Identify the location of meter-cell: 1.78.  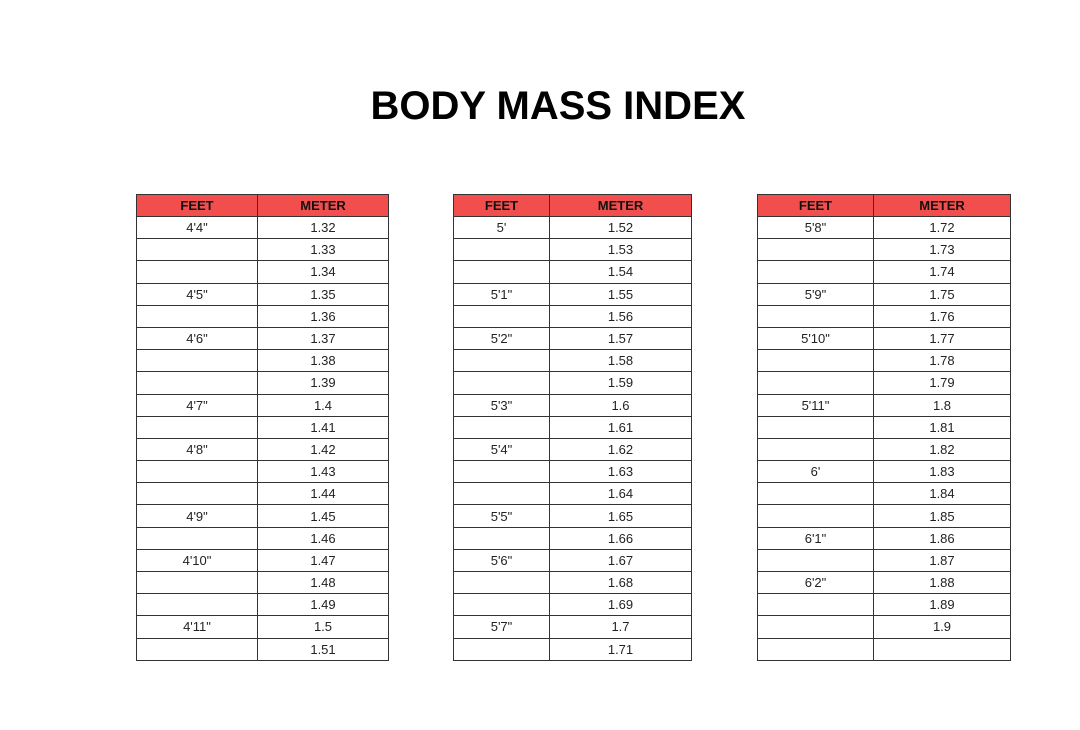
(942, 361).